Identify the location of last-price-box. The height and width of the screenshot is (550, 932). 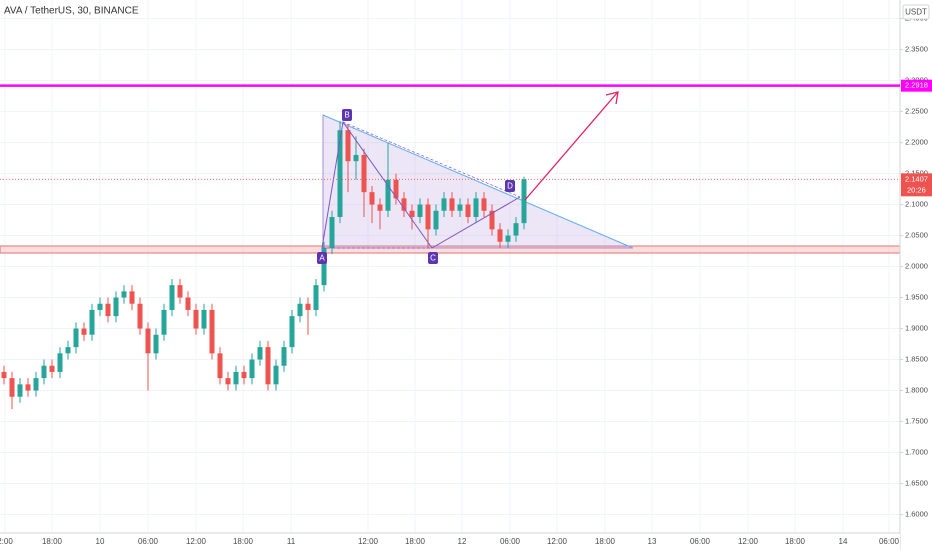
(916, 185).